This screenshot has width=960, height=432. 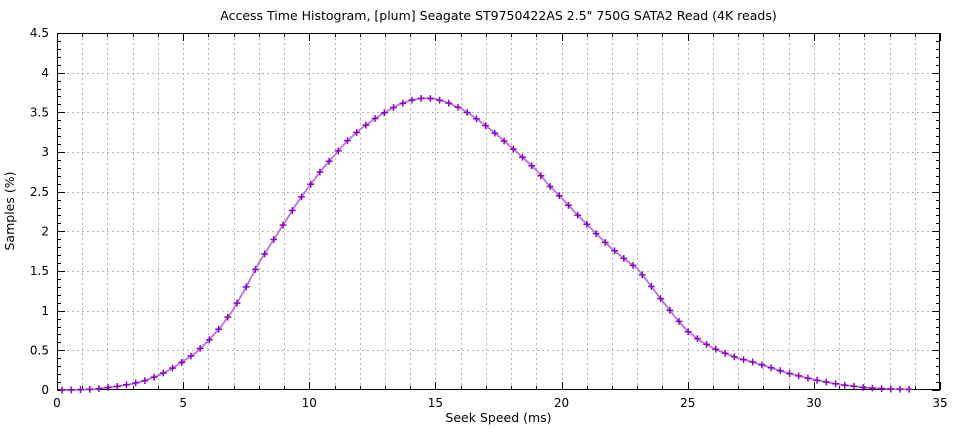 I want to click on svg-text: 5, so click(x=183, y=403).